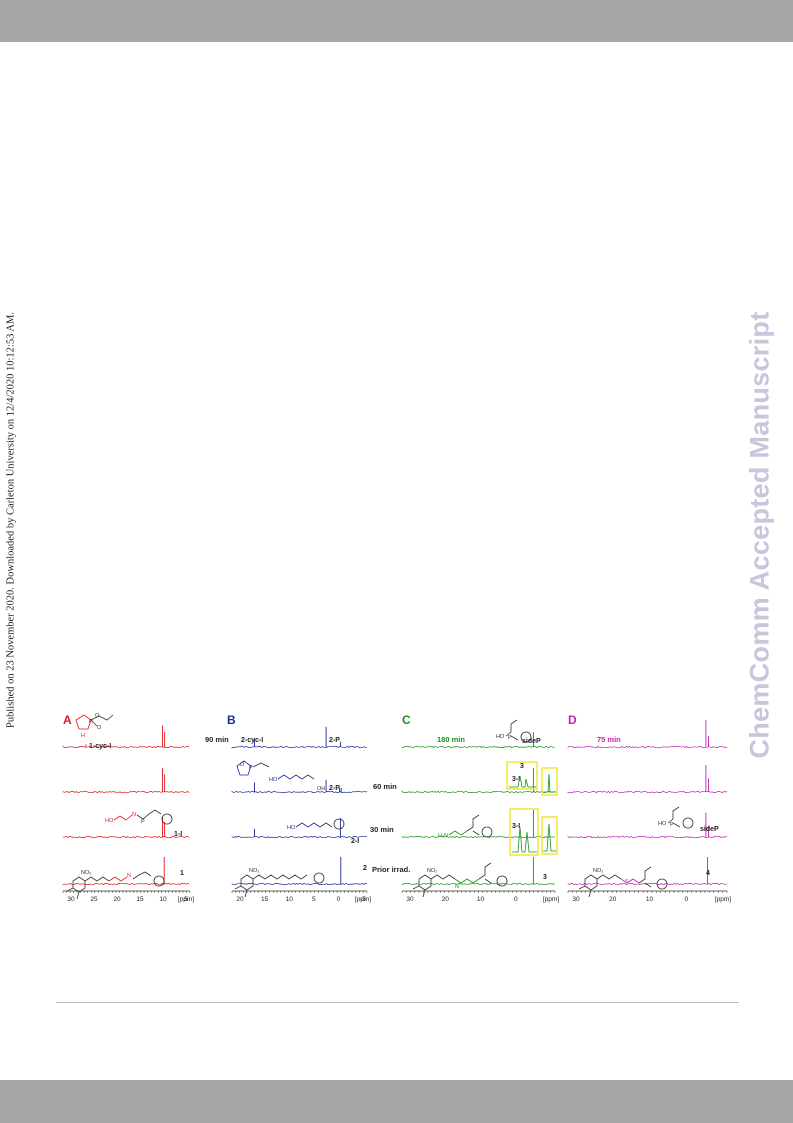 The image size is (793, 1123). What do you see at coordinates (117, 899) in the screenshot?
I see `axis-tick-label-a: 20` at bounding box center [117, 899].